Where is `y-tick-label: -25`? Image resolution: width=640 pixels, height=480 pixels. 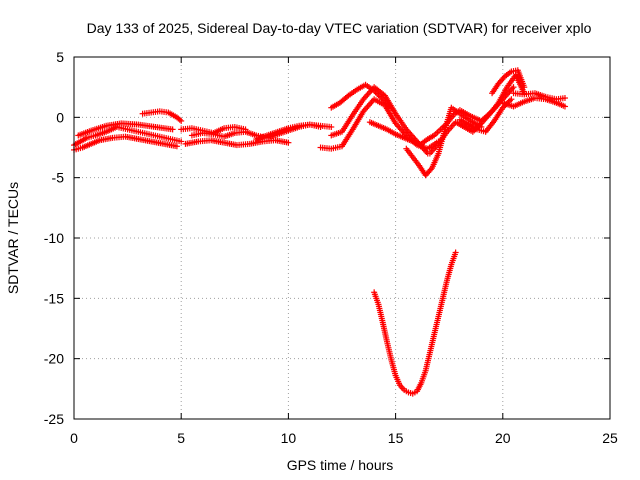
y-tick-label: -25 is located at coordinates (54, 419).